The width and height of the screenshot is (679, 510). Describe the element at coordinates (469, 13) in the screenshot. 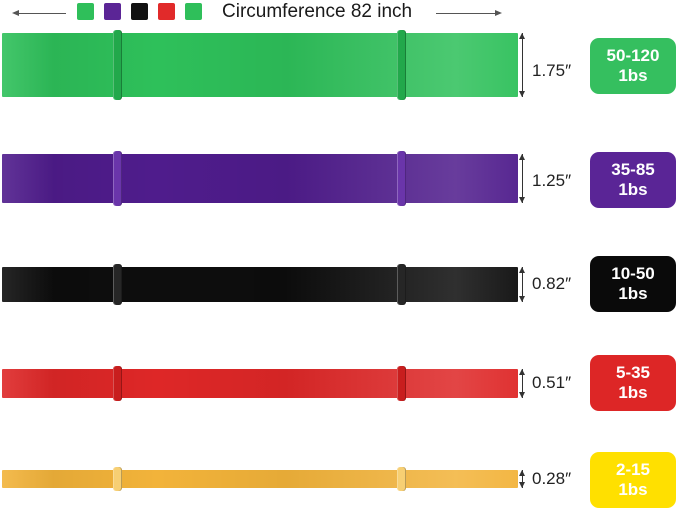

I see `circumference-arrow-right` at that location.